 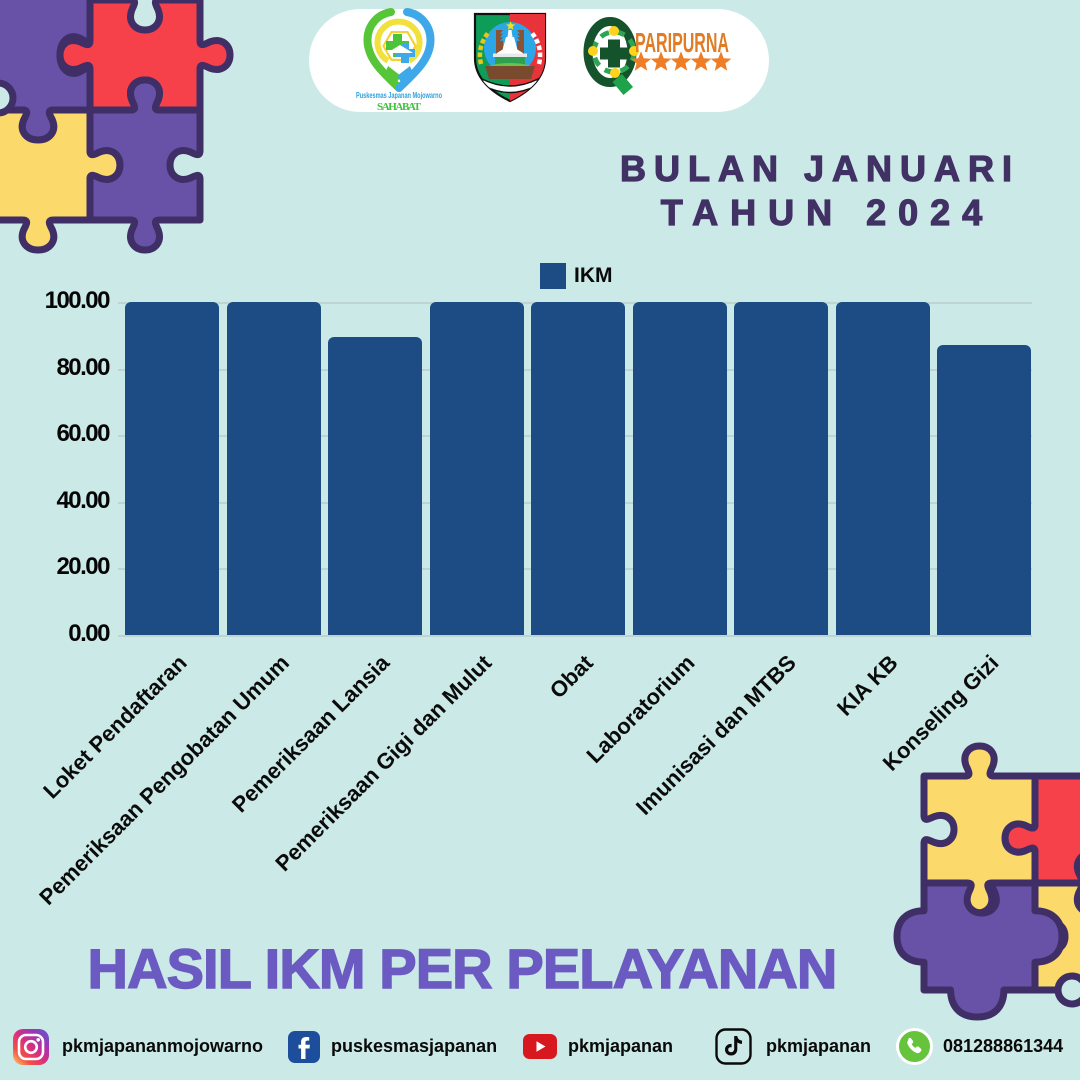 I want to click on svg-text: Puskesmas Japanan Mojowarno, so click(x=399, y=95).